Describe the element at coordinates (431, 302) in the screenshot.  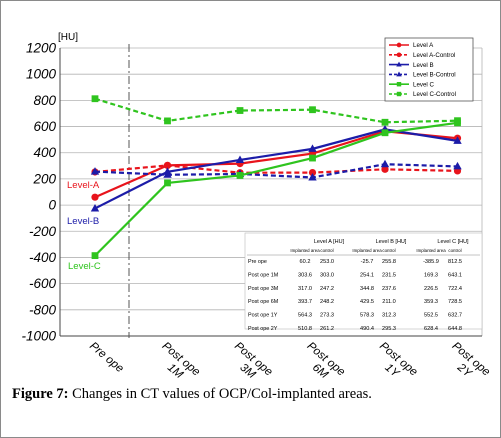
I see `table-cell: 359.3` at that location.